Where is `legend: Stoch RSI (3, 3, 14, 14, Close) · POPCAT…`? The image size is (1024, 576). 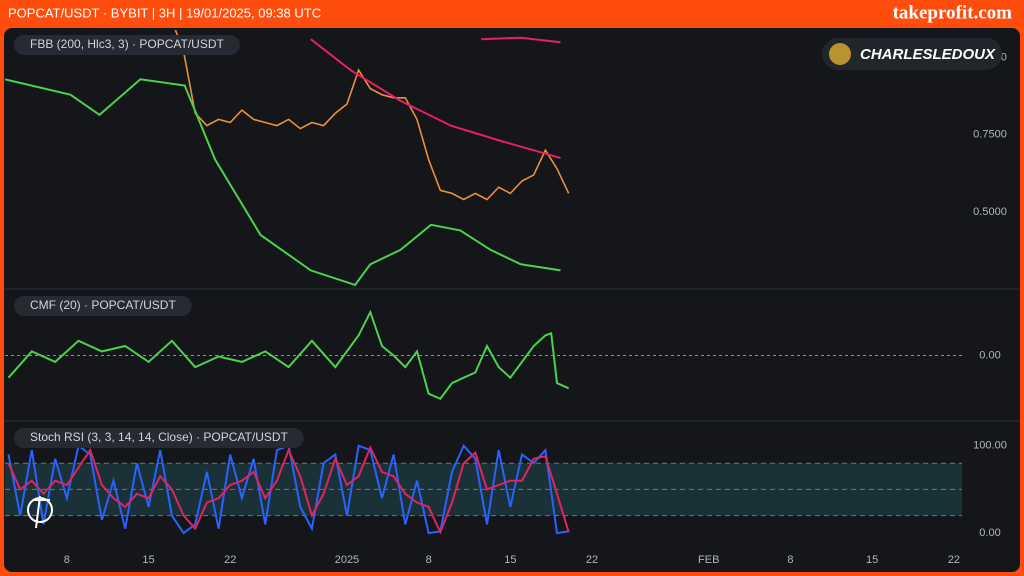 legend: Stoch RSI (3, 3, 14, 14, Close) · POPCAT… is located at coordinates (159, 438).